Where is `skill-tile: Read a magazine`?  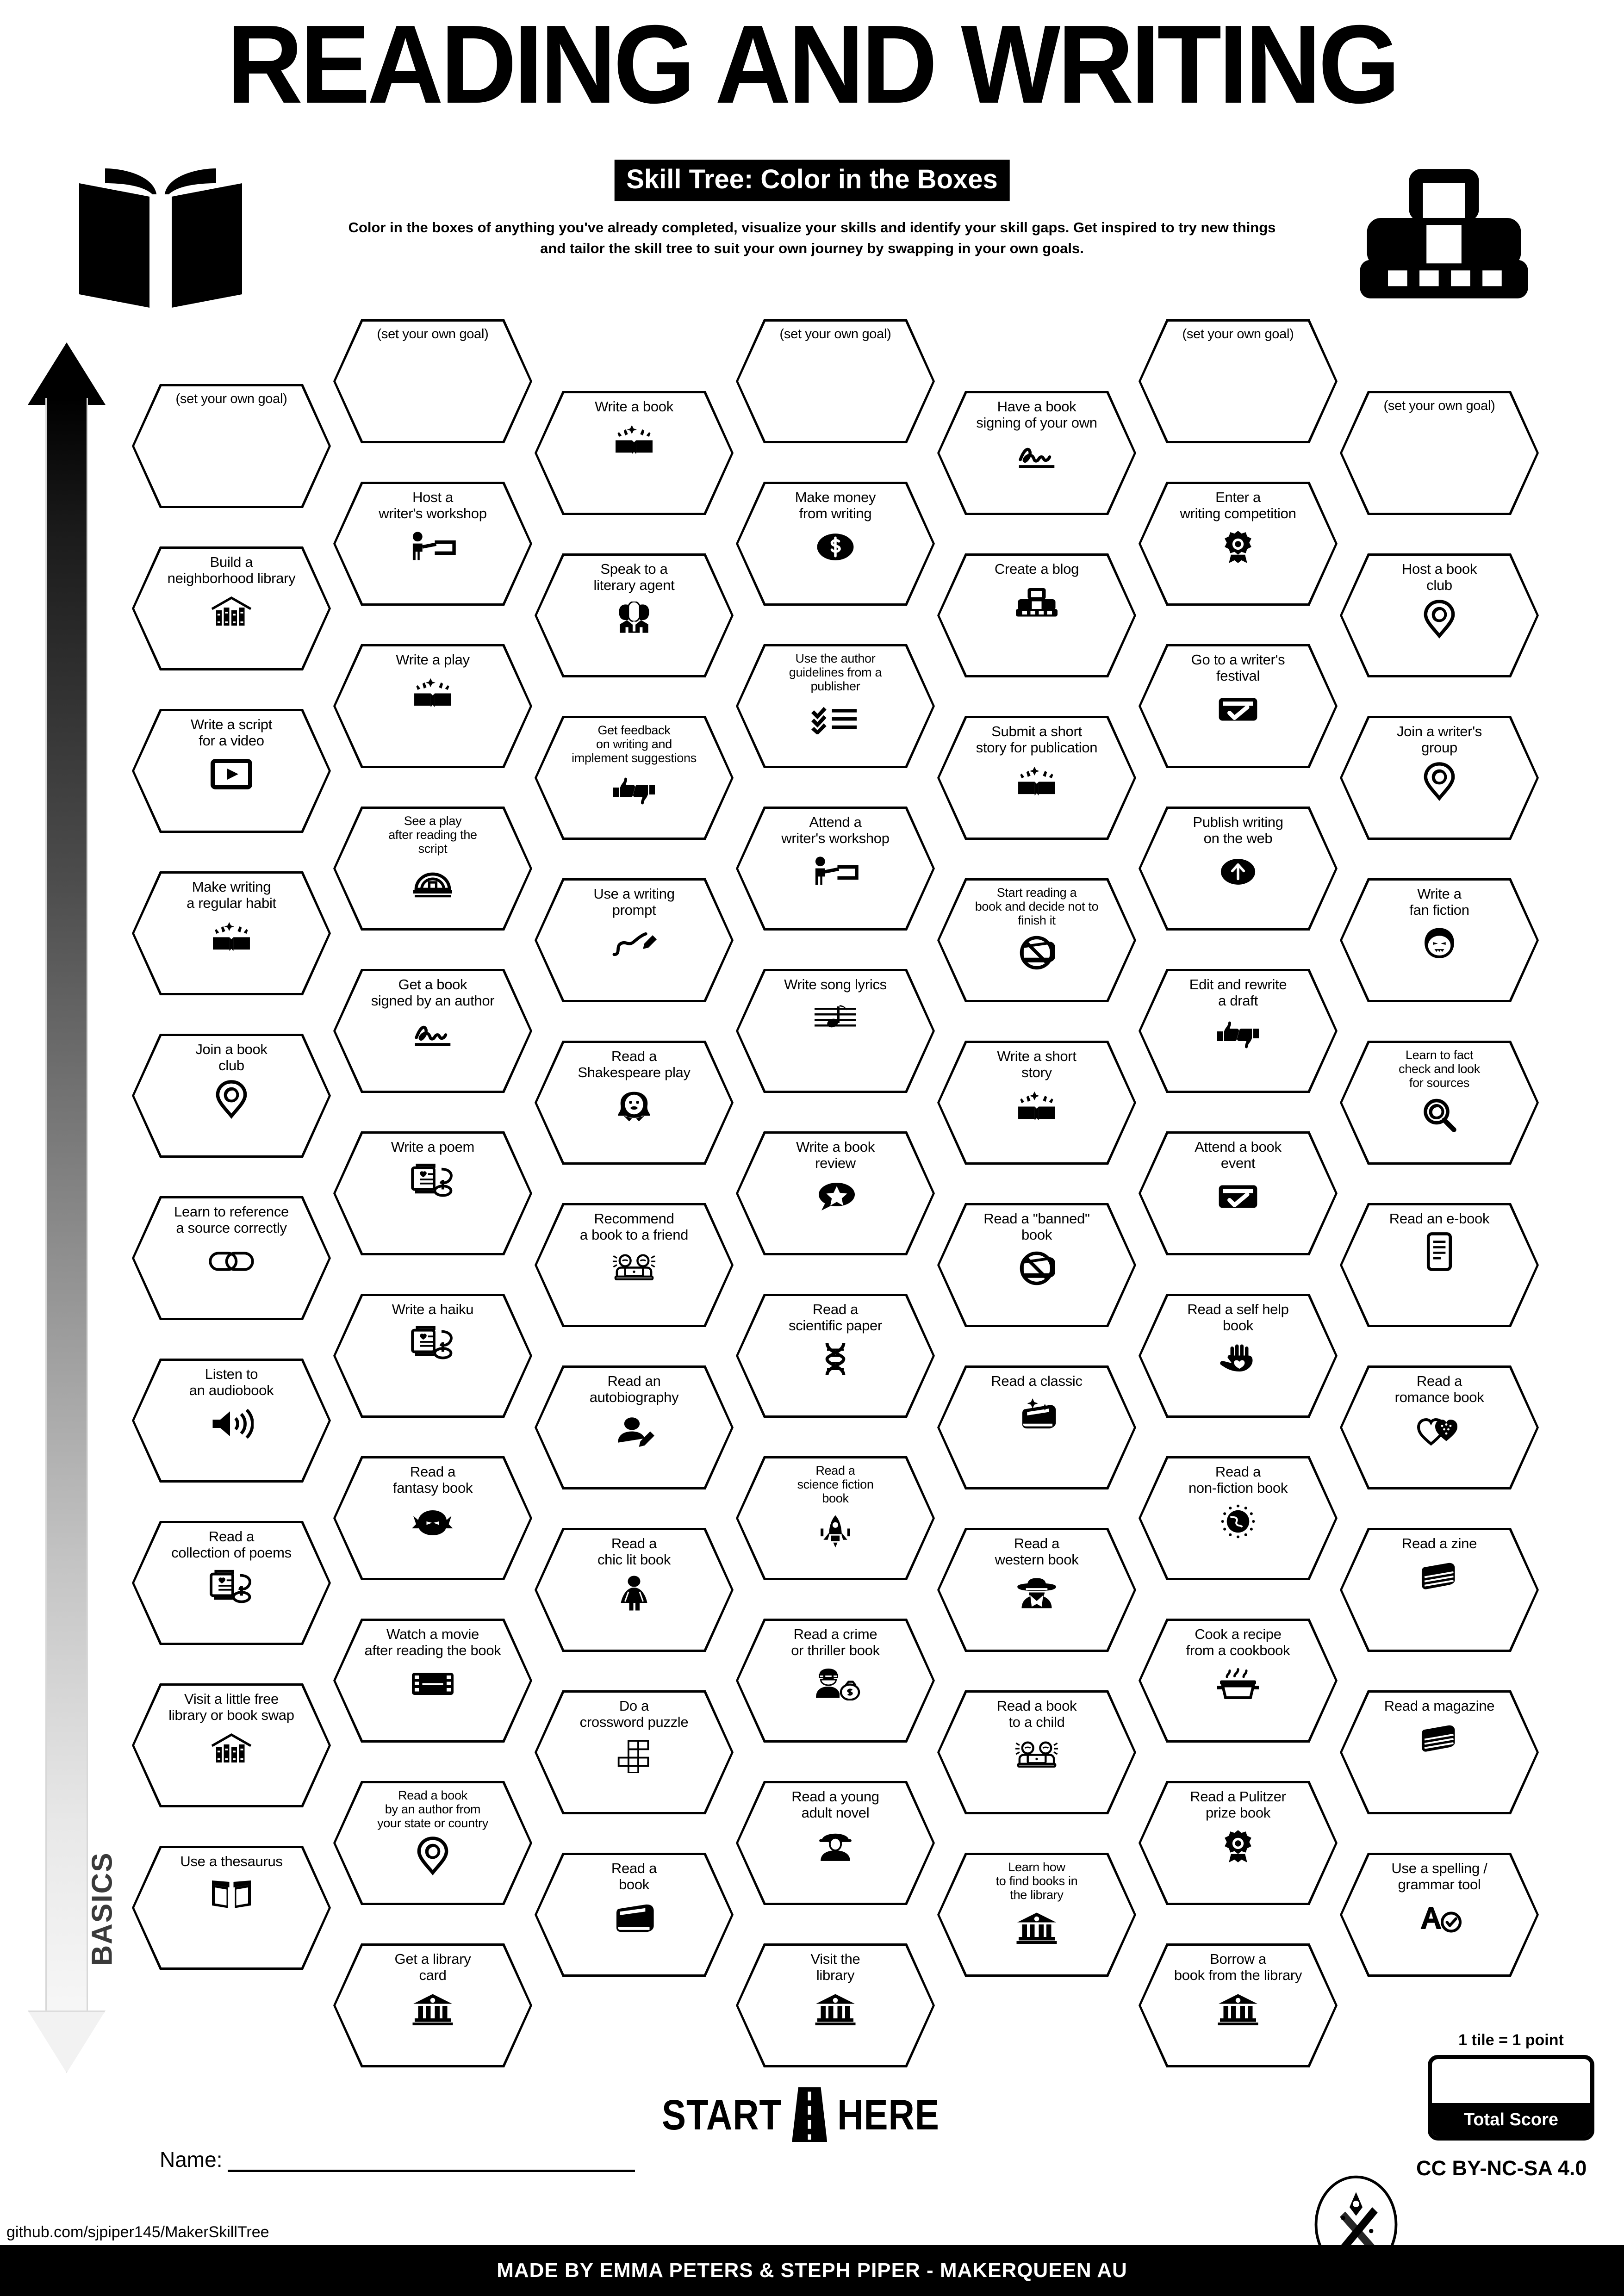
skill-tile: Read a magazine is located at coordinates (1439, 1752).